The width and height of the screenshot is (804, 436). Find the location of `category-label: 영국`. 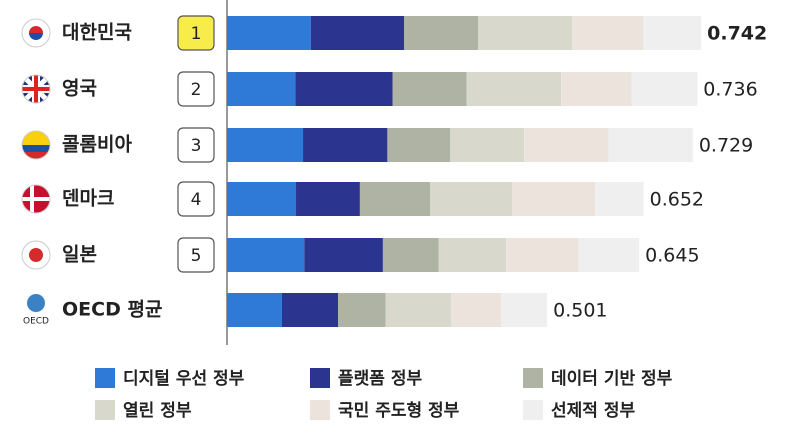

category-label: 영국 is located at coordinates (79, 89).